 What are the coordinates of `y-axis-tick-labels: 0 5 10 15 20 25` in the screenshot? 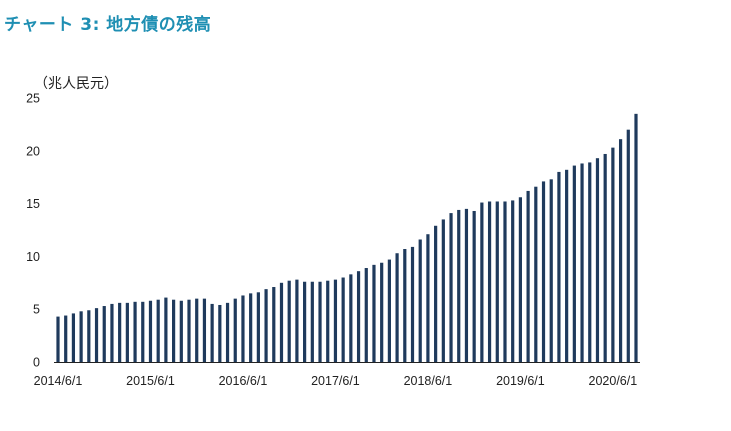 It's located at (33, 231).